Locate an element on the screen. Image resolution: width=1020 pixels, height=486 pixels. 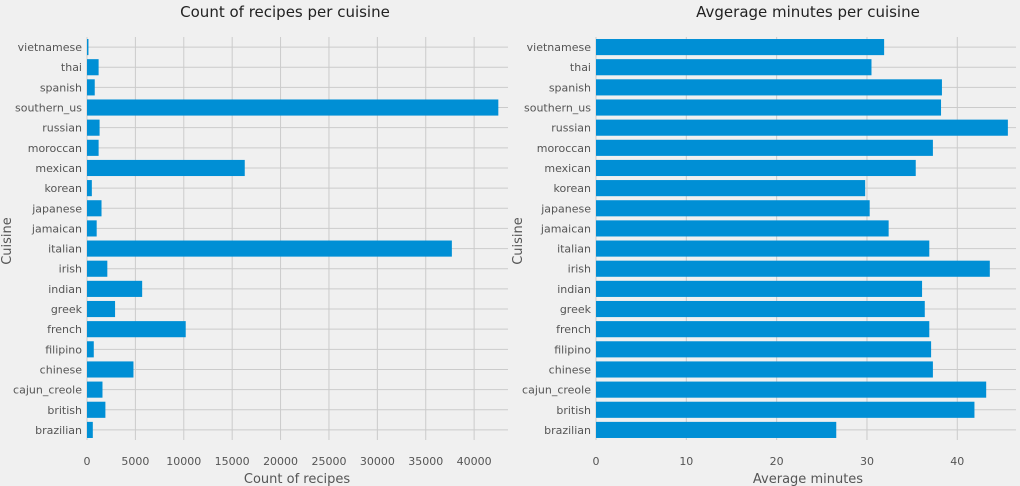
chart-title-average-minutes: Avgerage minutes per cuisine is located at coordinates (808, 12).